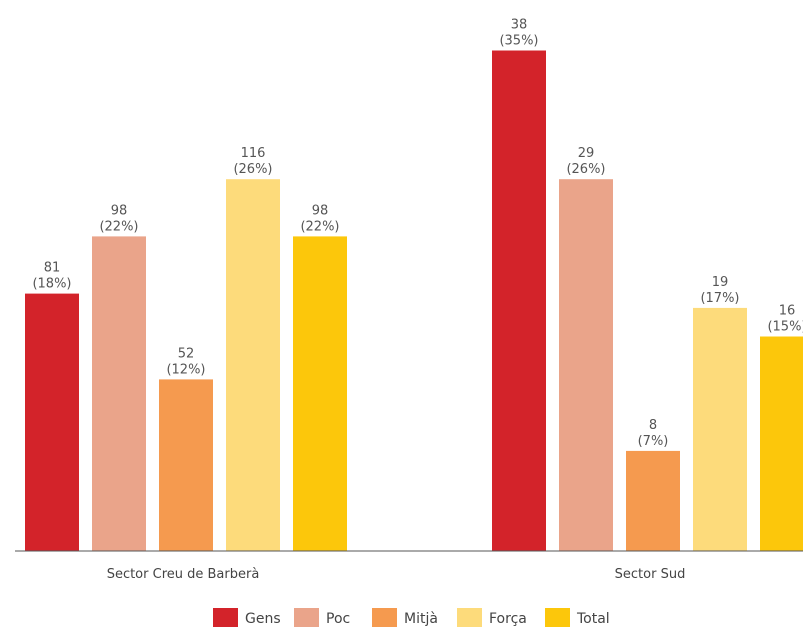 The image size is (803, 627). I want to click on legend-item-gens: Gens, so click(247, 617).